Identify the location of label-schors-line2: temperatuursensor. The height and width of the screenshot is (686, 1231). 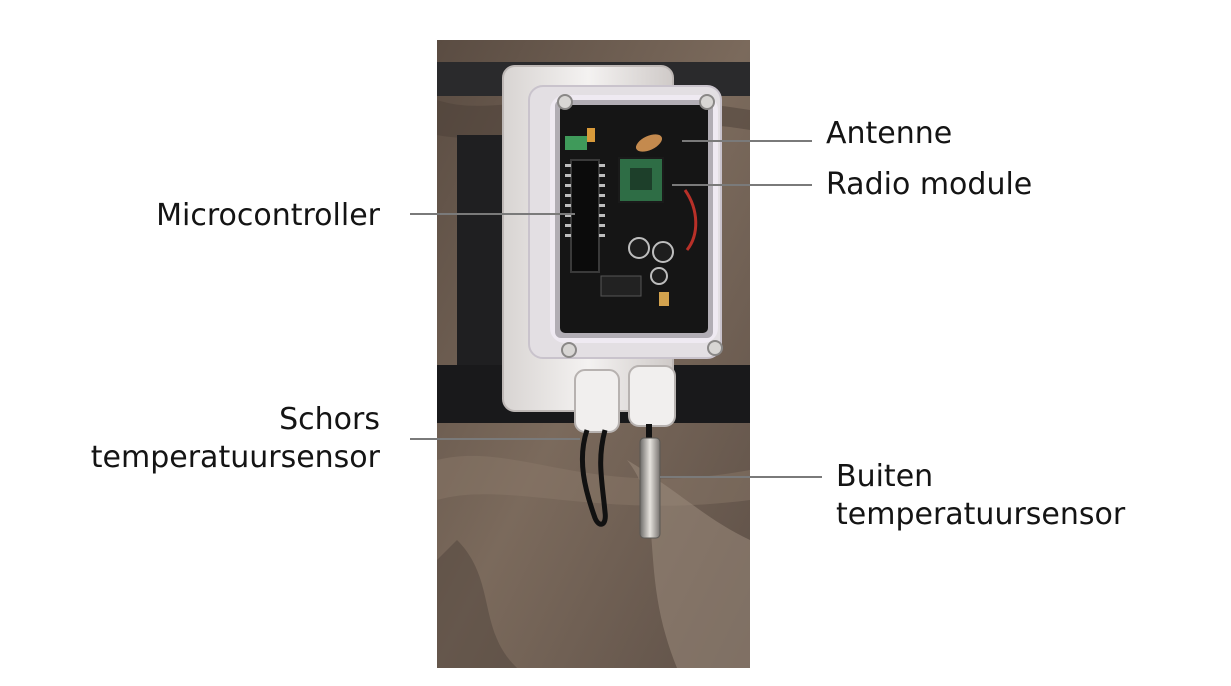
(235, 457).